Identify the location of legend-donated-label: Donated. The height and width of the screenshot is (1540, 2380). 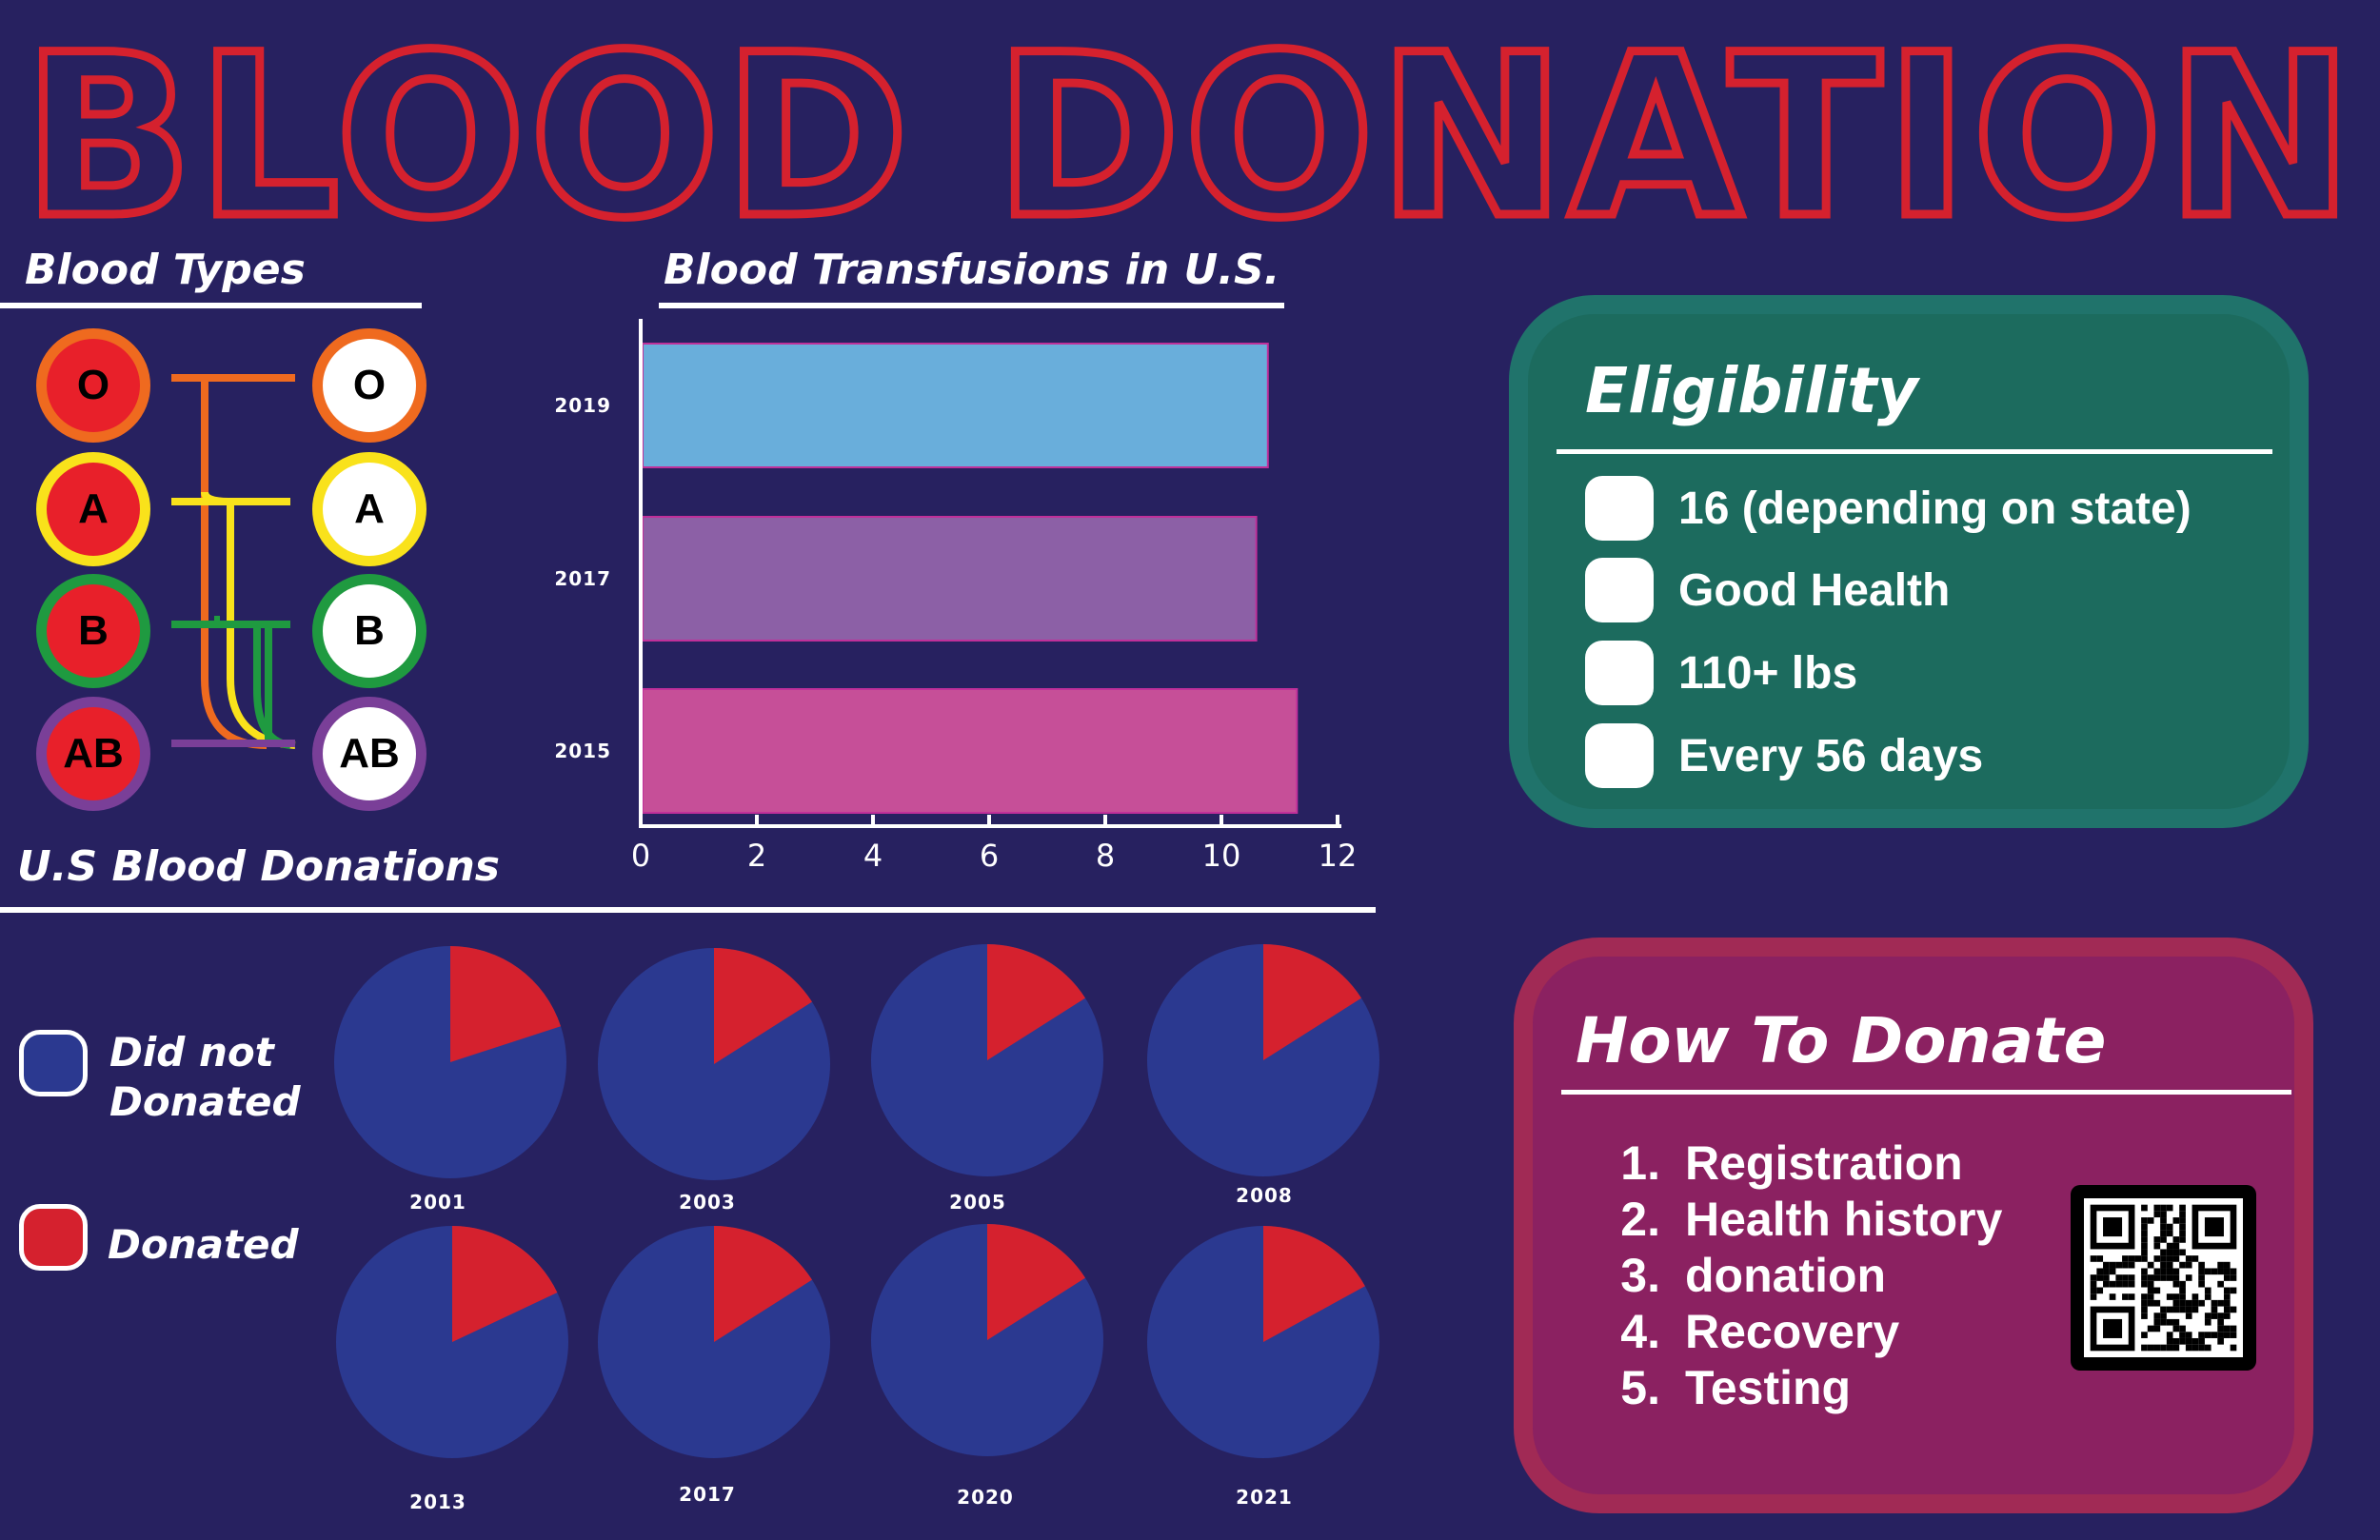
(203, 1244).